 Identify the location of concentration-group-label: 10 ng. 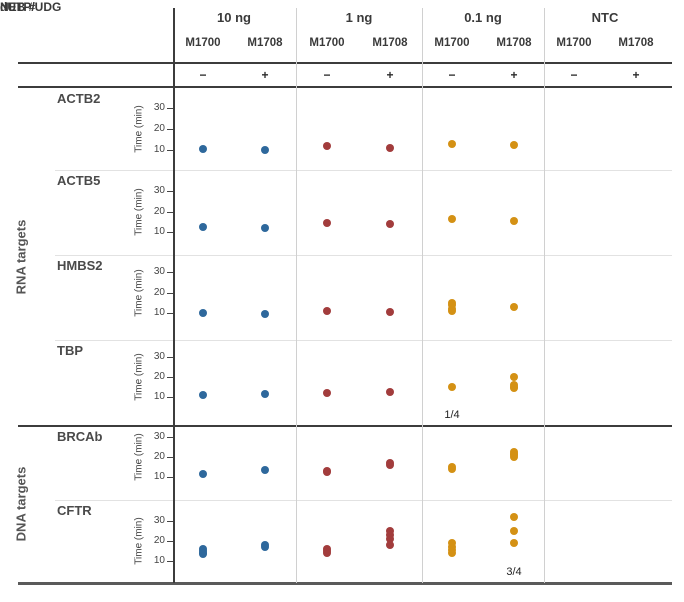
(234, 17).